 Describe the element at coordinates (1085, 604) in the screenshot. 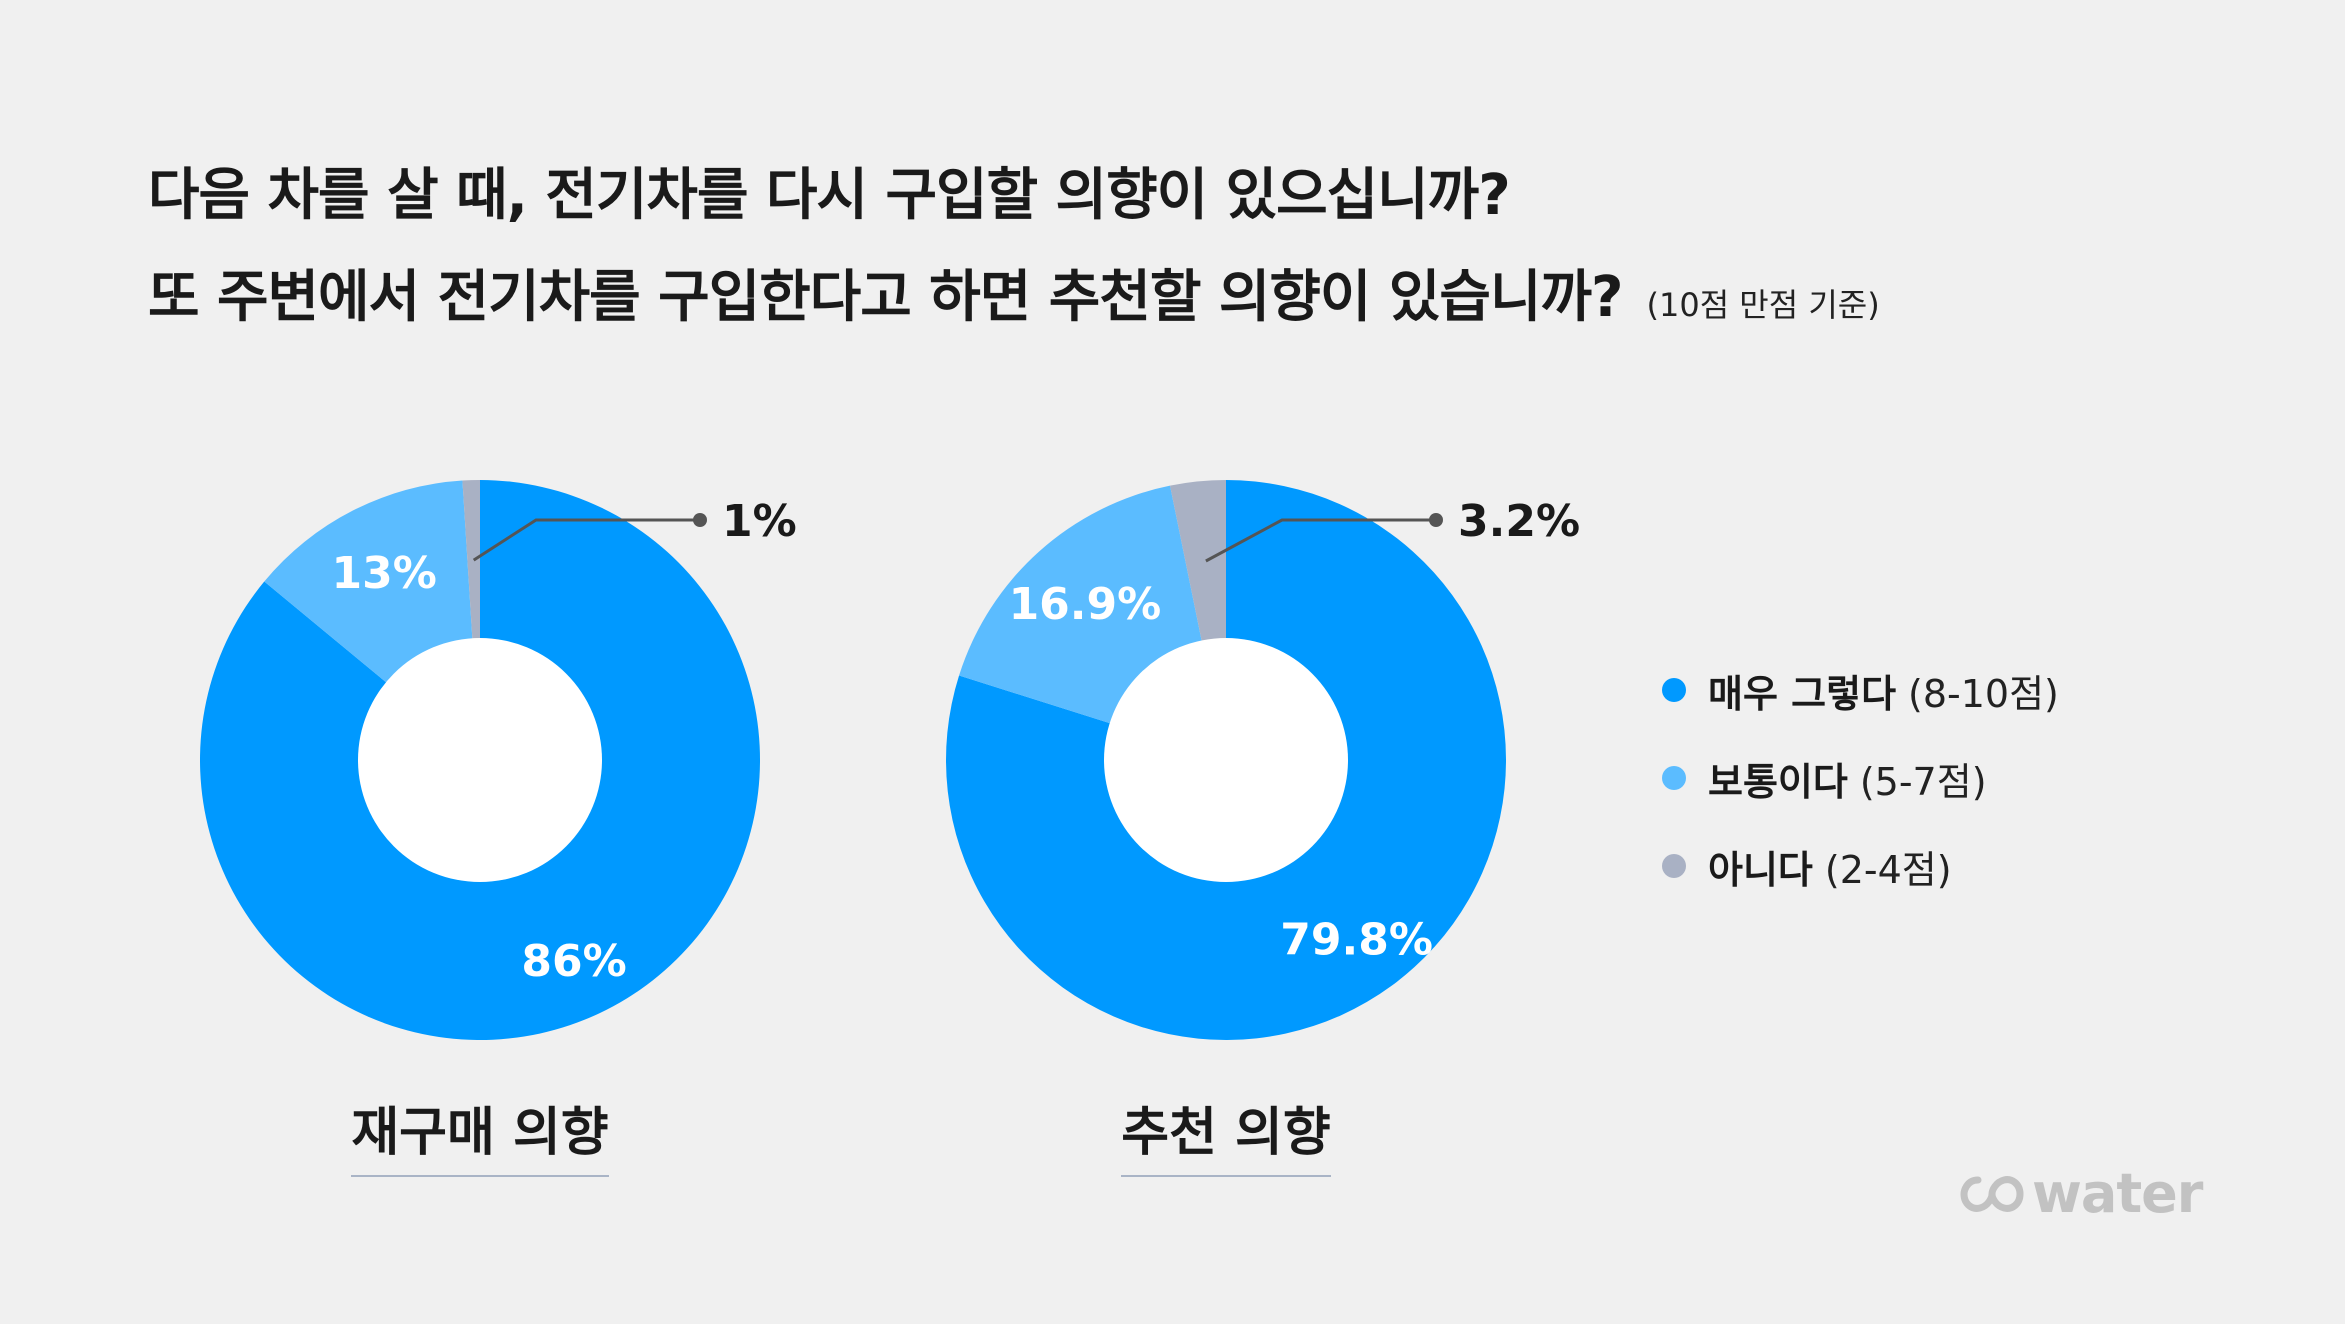

I see `data-label-neutral: 16.9%` at that location.